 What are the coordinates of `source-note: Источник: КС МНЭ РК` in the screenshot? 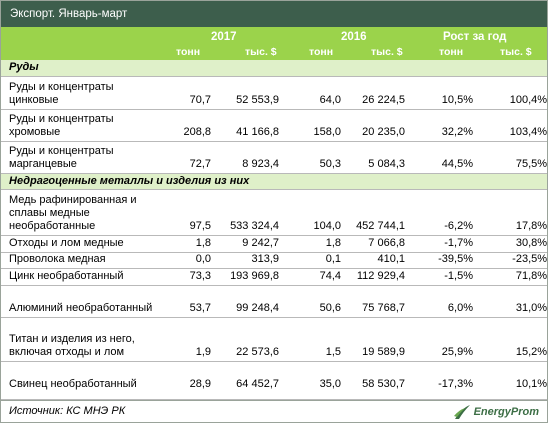 It's located at (67, 411).